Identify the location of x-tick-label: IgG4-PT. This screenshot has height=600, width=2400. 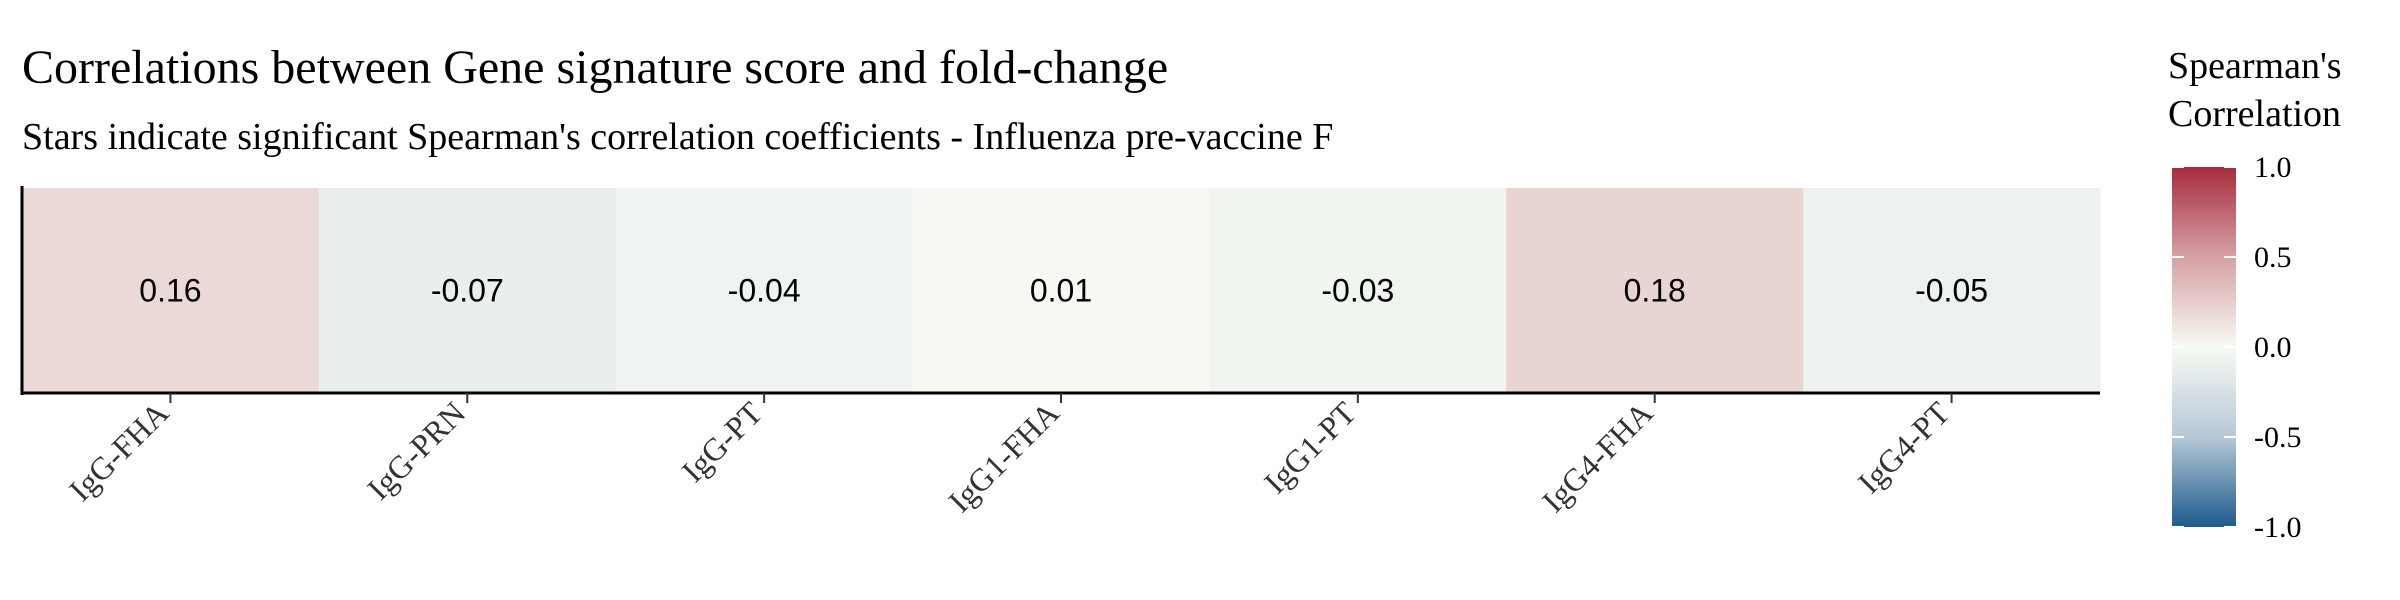
(1904, 447).